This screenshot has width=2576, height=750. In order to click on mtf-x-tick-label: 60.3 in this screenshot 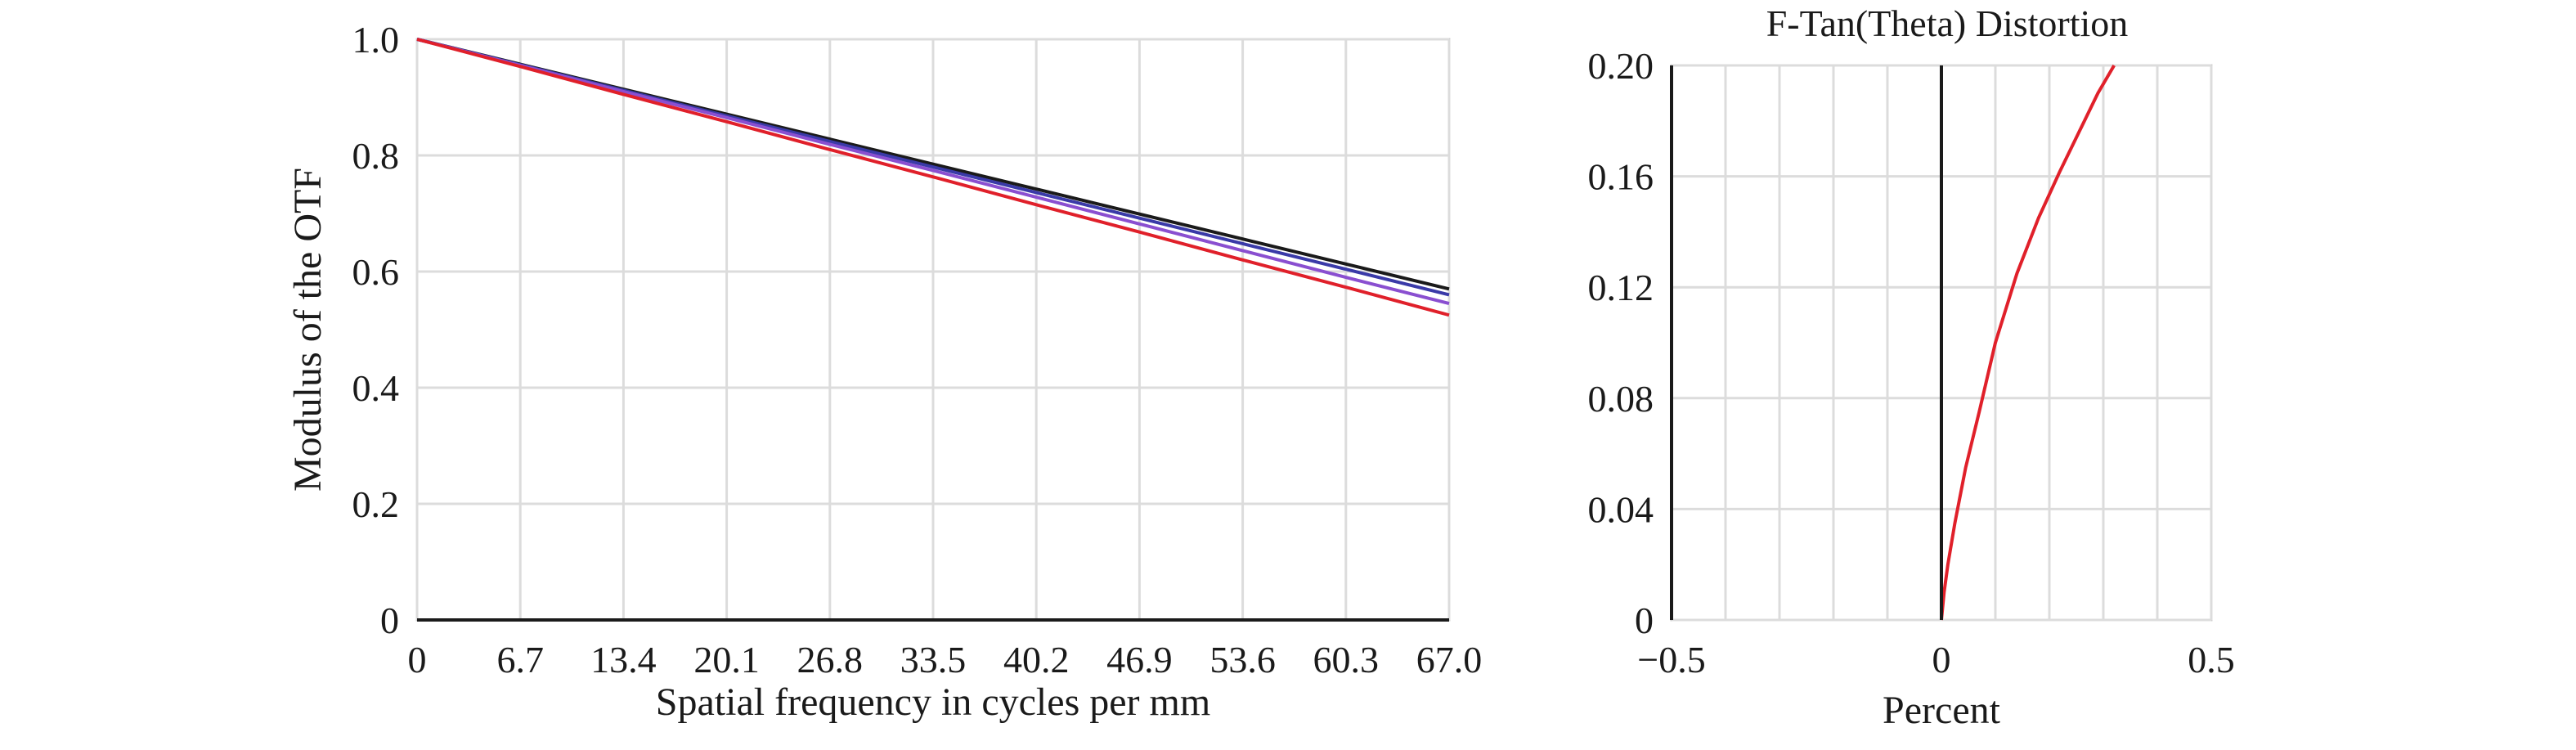, I will do `click(1346, 659)`.